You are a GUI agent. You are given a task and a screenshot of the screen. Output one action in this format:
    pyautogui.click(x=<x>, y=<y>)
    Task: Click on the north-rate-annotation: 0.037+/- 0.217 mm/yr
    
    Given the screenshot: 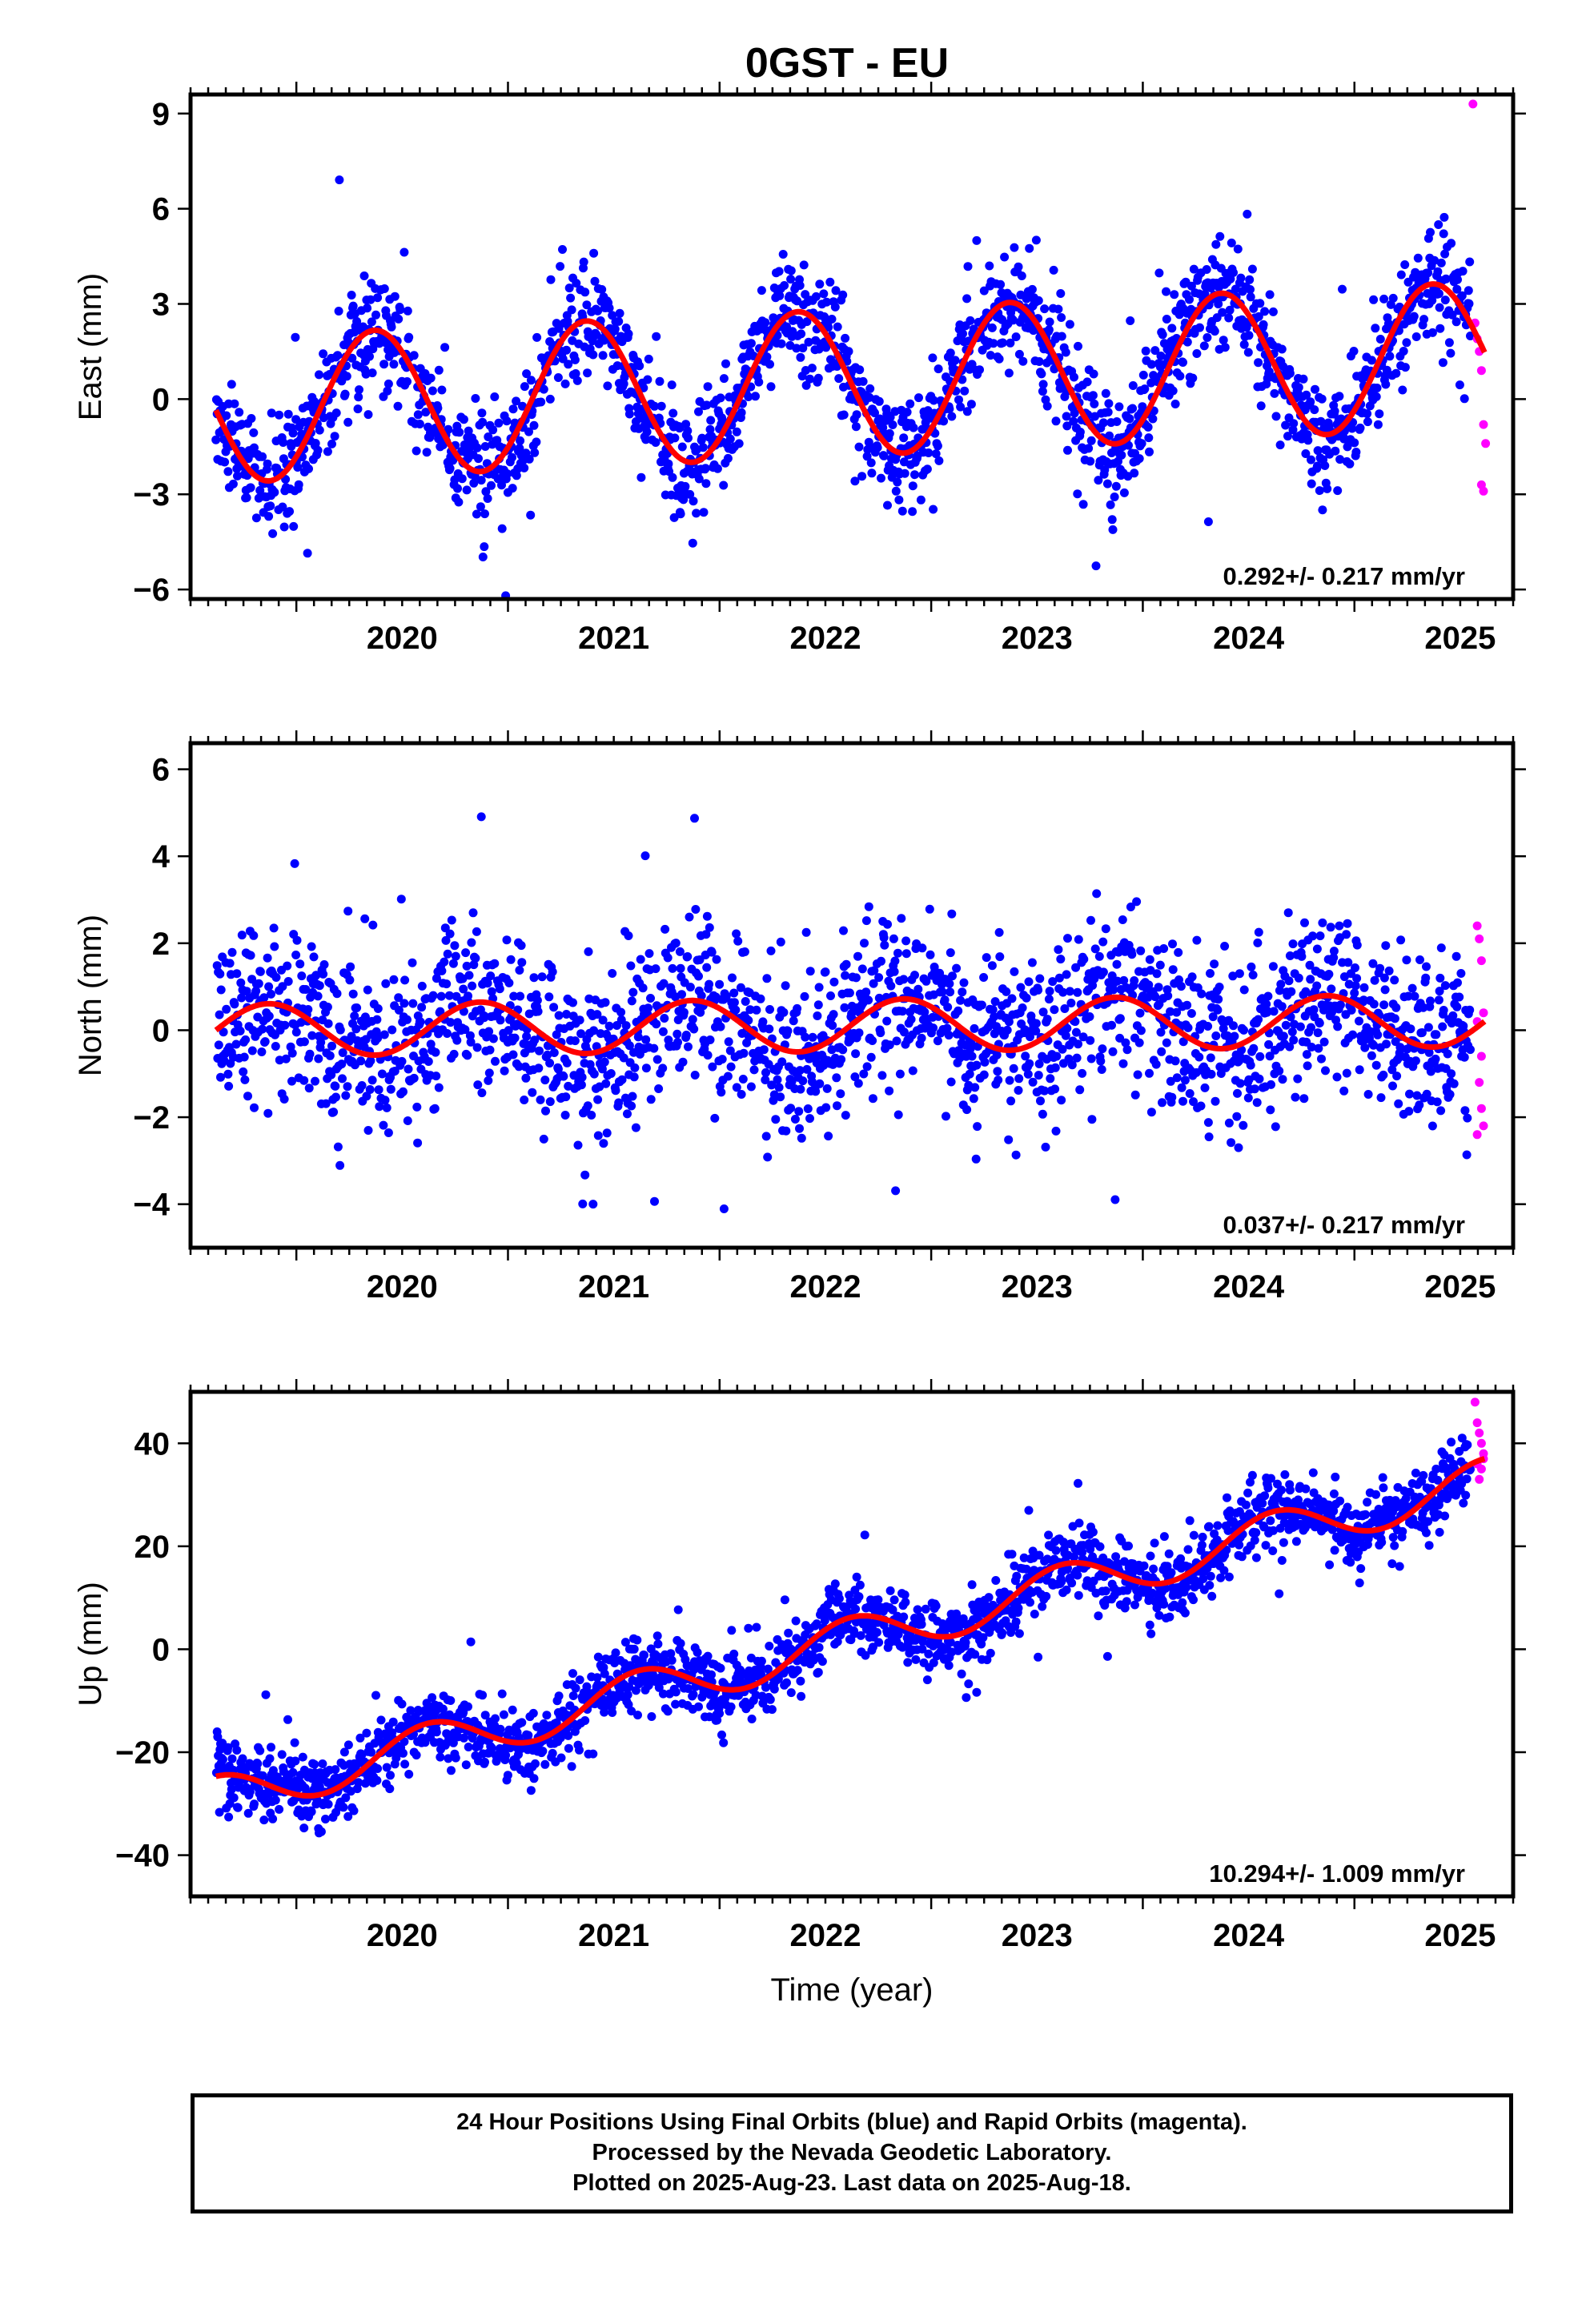 What is the action you would take?
    pyautogui.click(x=1344, y=1225)
    